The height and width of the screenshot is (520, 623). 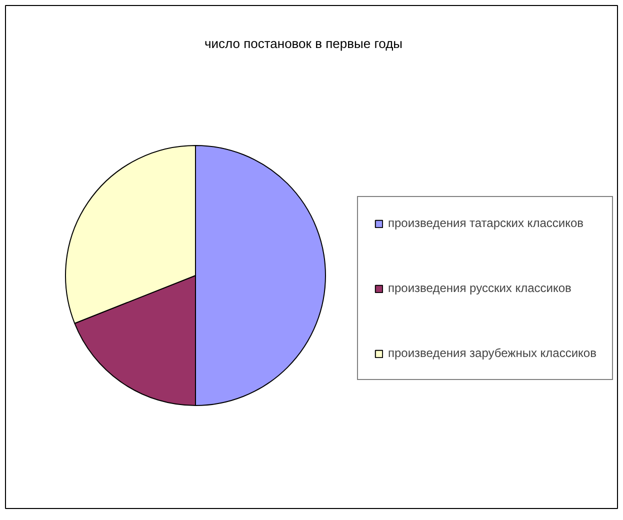 I want to click on legend-label: произведения татарских классиков, so click(x=486, y=223).